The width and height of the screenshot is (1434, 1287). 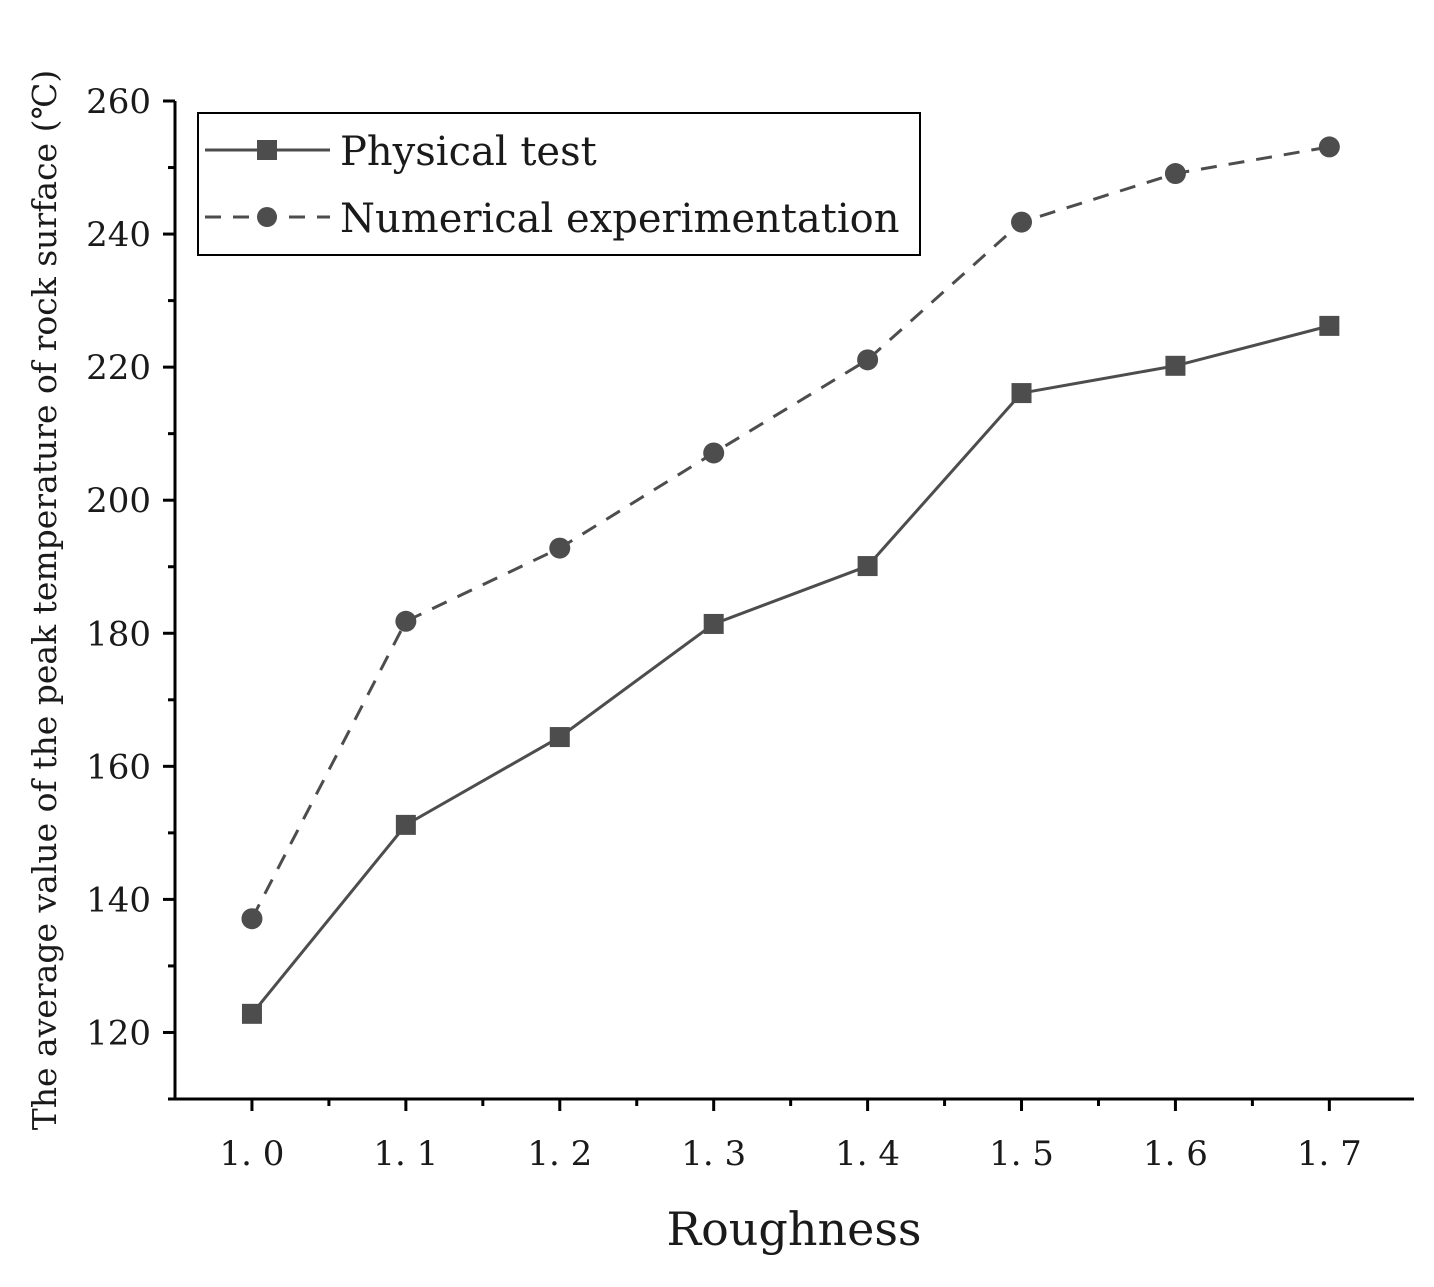 What do you see at coordinates (267, 217) in the screenshot?
I see `legend-marker-circle` at bounding box center [267, 217].